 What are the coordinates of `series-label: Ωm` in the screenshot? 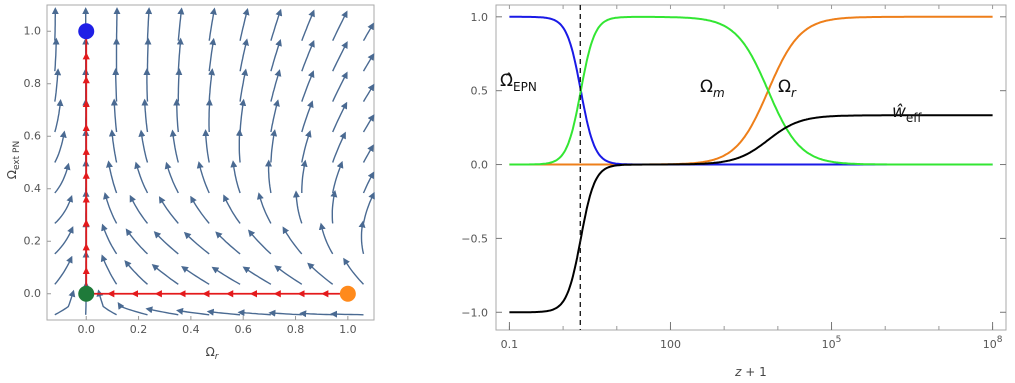 It's located at (712, 88).